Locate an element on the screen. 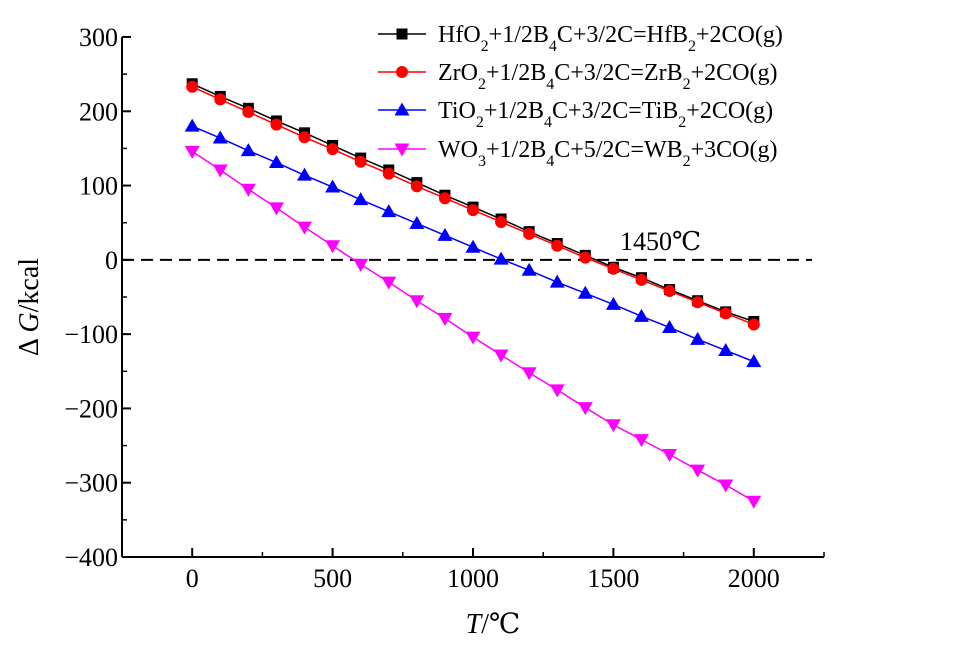 This screenshot has height=655, width=960. legend-label-part: C+3/2C=ZrB is located at coordinates (618, 73).